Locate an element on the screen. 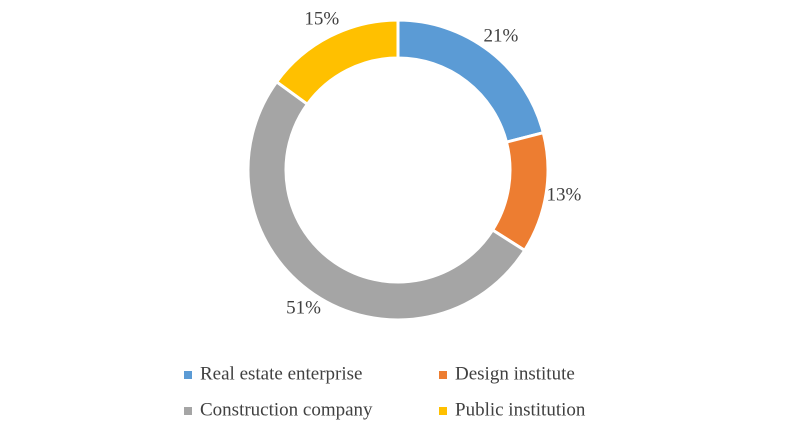 This screenshot has height=434, width=796. data-label: 51% is located at coordinates (303, 307).